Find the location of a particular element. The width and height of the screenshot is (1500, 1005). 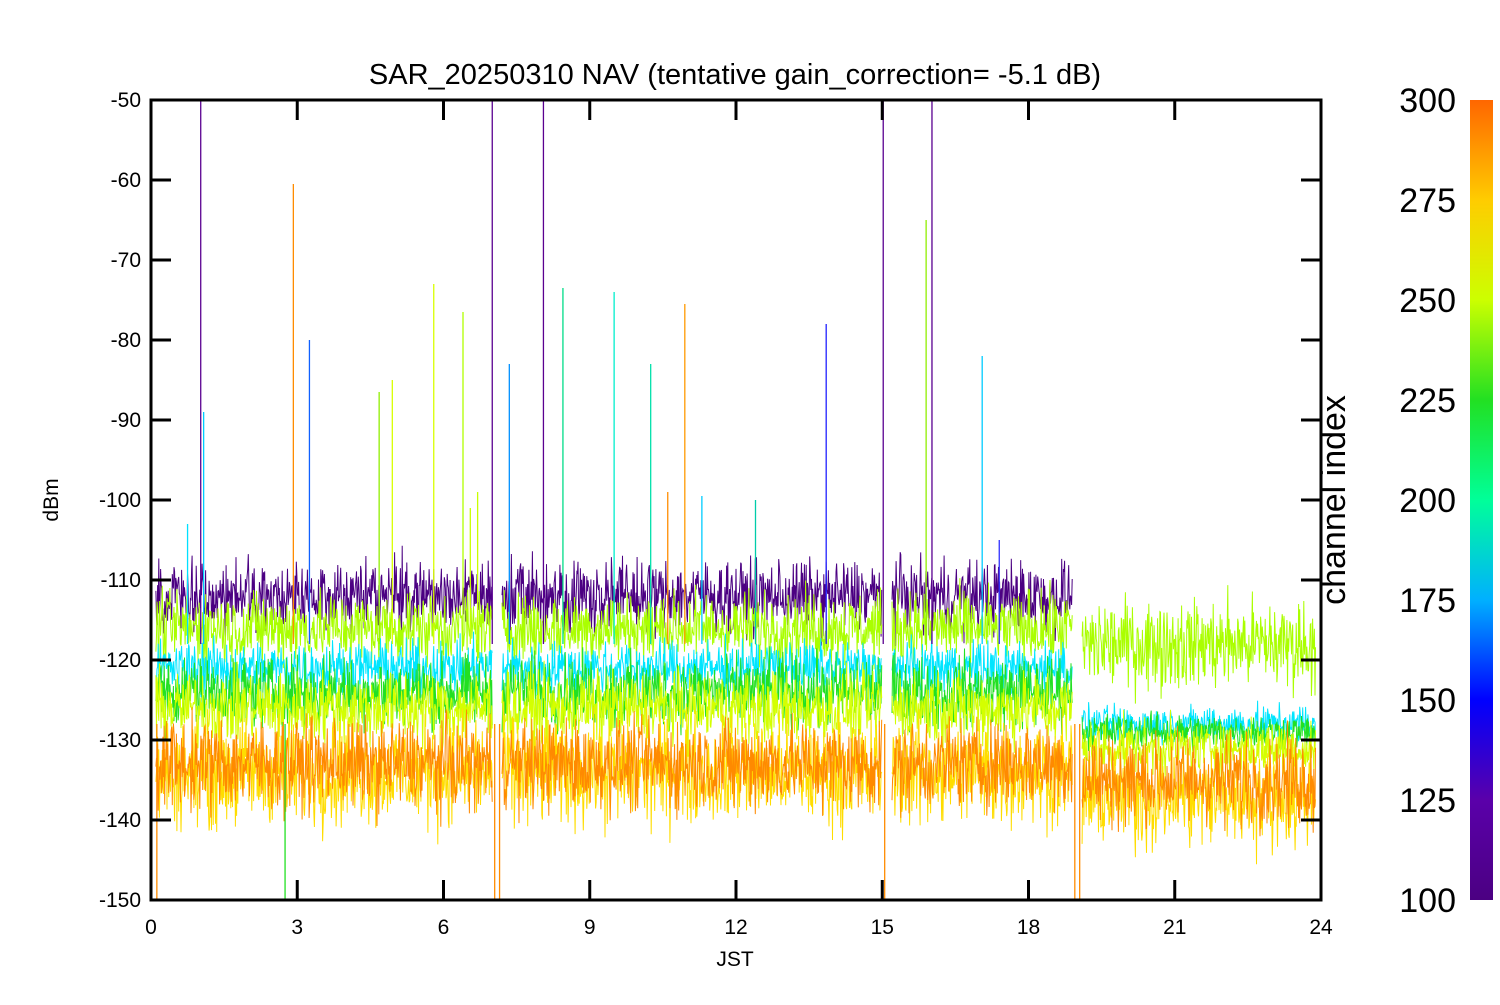

colorbar-tick-label: 125 is located at coordinates (1427, 801).